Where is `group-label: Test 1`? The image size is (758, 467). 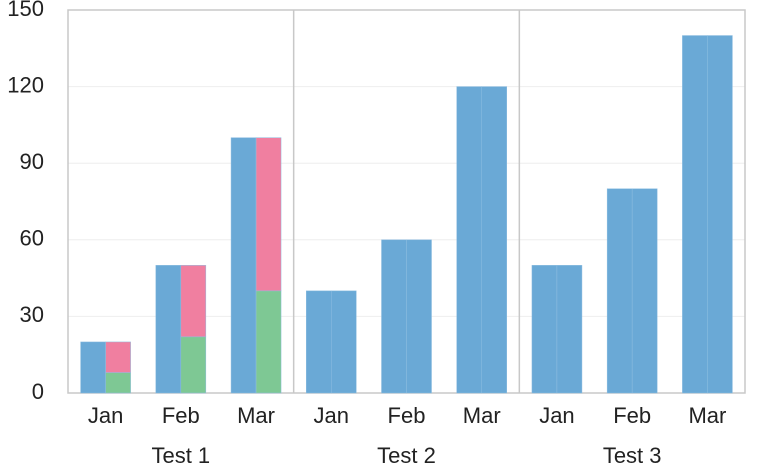
group-label: Test 1 is located at coordinates (180, 455).